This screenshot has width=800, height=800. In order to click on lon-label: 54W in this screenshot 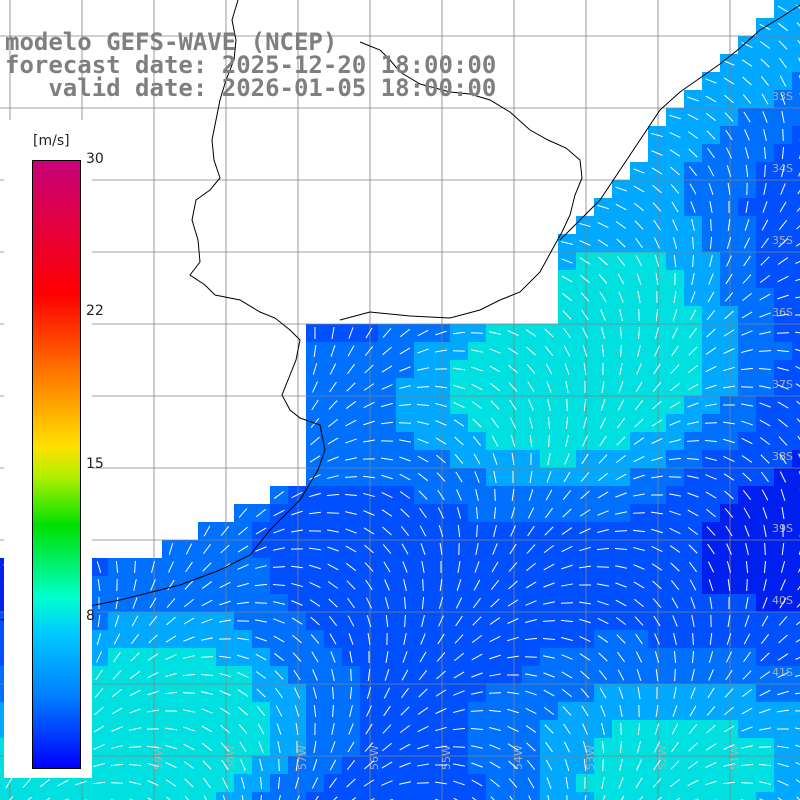, I will do `click(518, 757)`.